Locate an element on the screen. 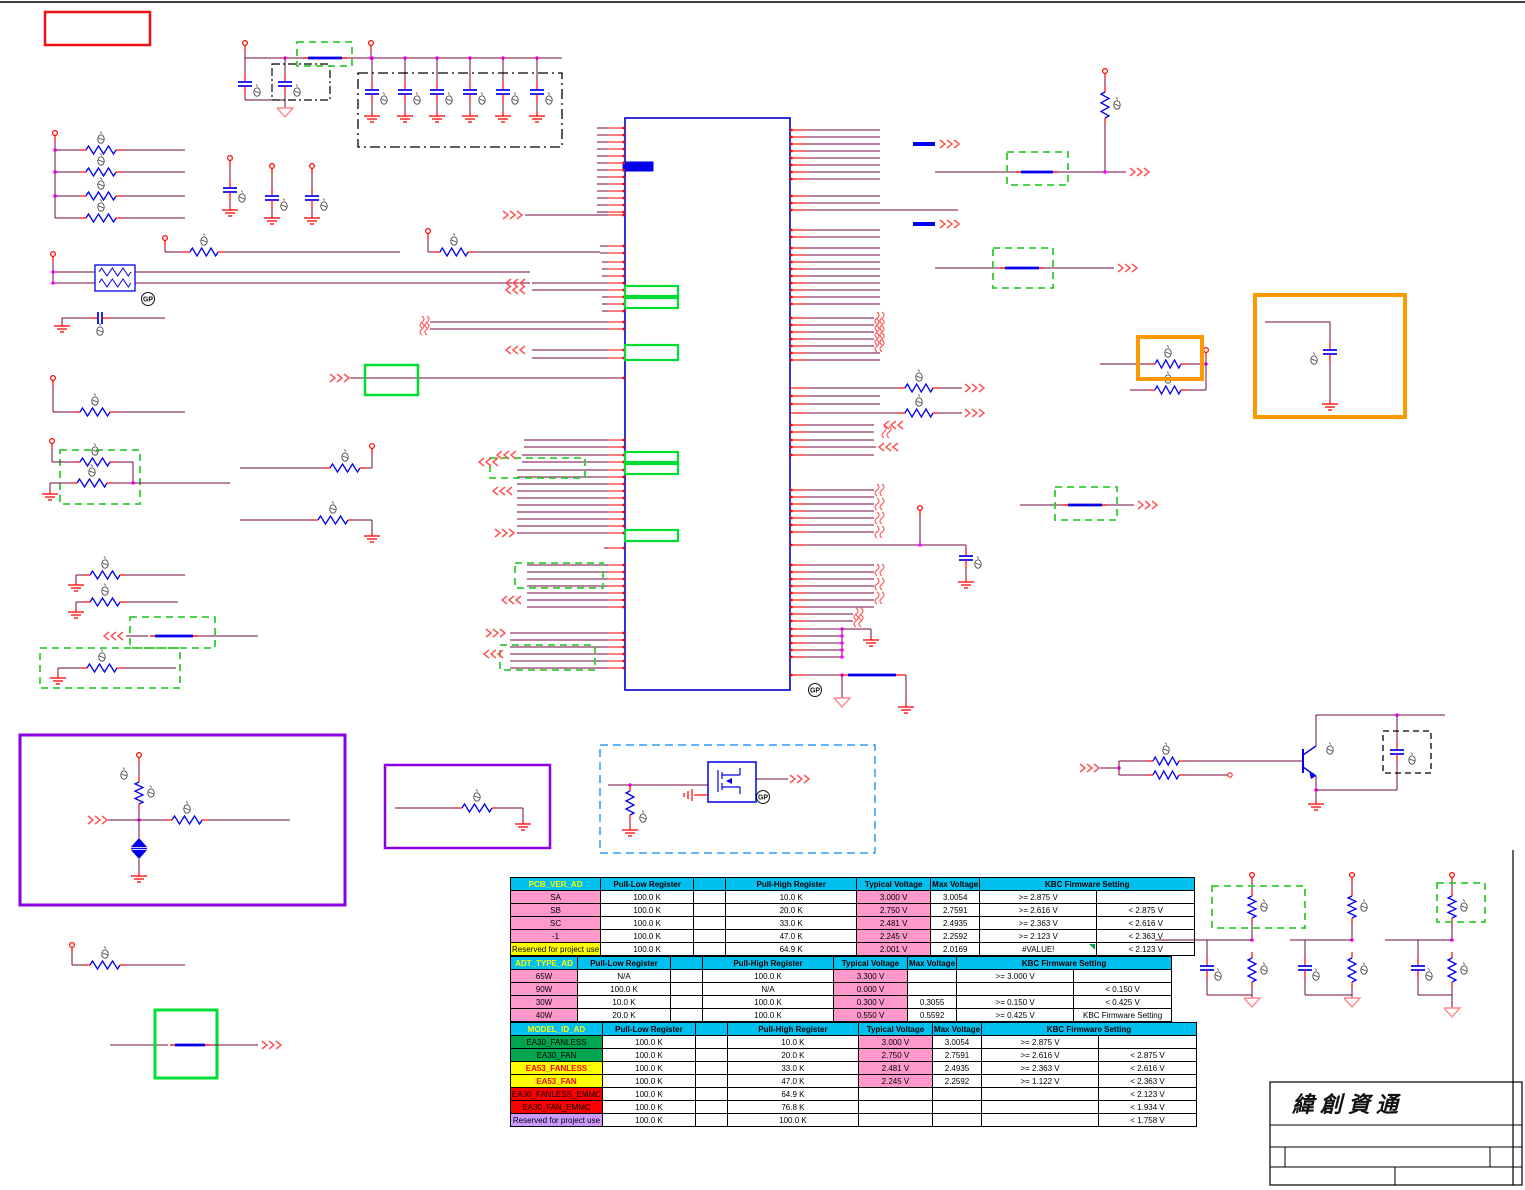  series-resistor-purple is located at coordinates (467, 806).